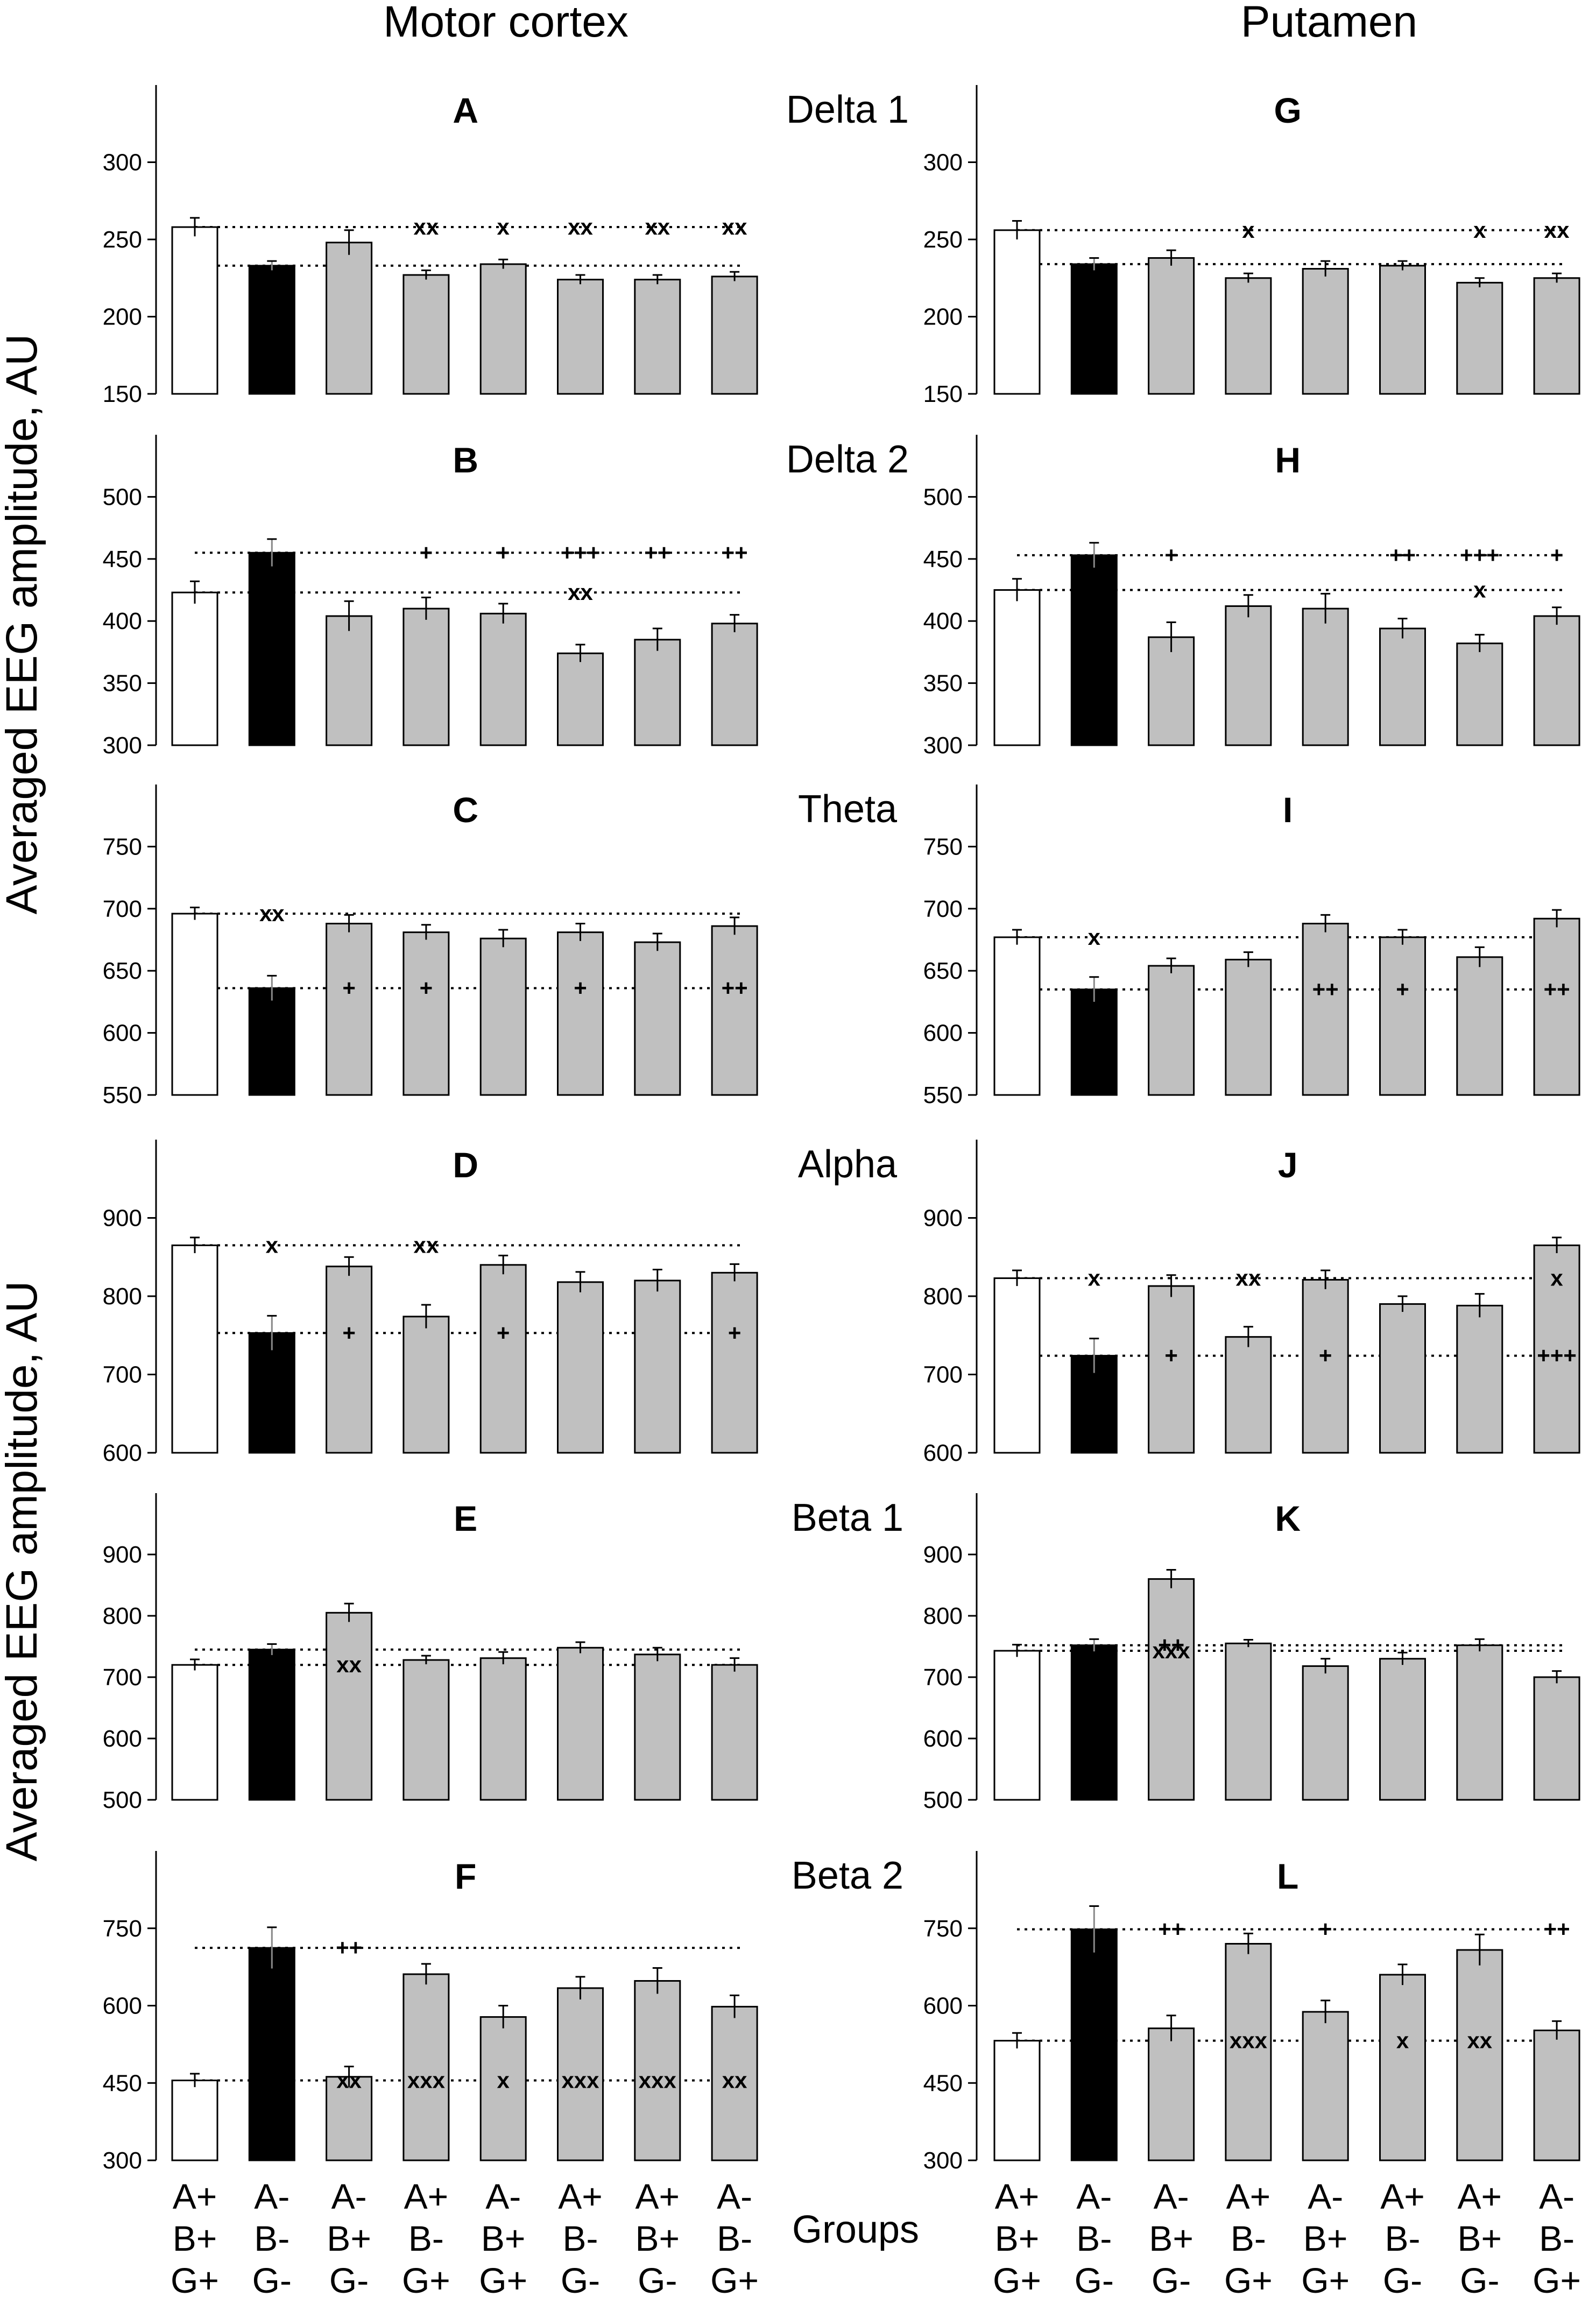 The image size is (1596, 2304). Describe the element at coordinates (1329, 23) in the screenshot. I see `right-column-title: Putamen` at that location.